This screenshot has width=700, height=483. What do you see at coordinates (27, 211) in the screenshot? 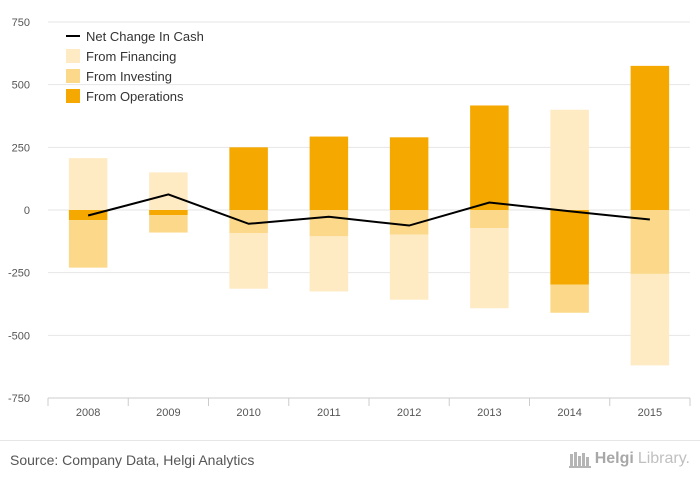
I see `y-tick-label: 0` at bounding box center [27, 211].